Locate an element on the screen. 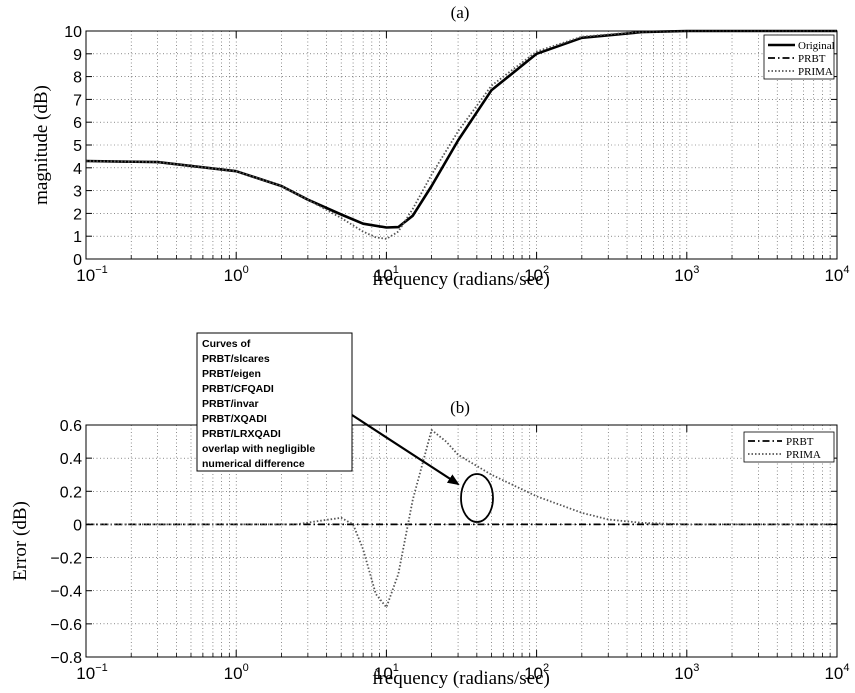 This screenshot has width=855, height=693. annotation-line: PRBT/eigen is located at coordinates (231, 374).